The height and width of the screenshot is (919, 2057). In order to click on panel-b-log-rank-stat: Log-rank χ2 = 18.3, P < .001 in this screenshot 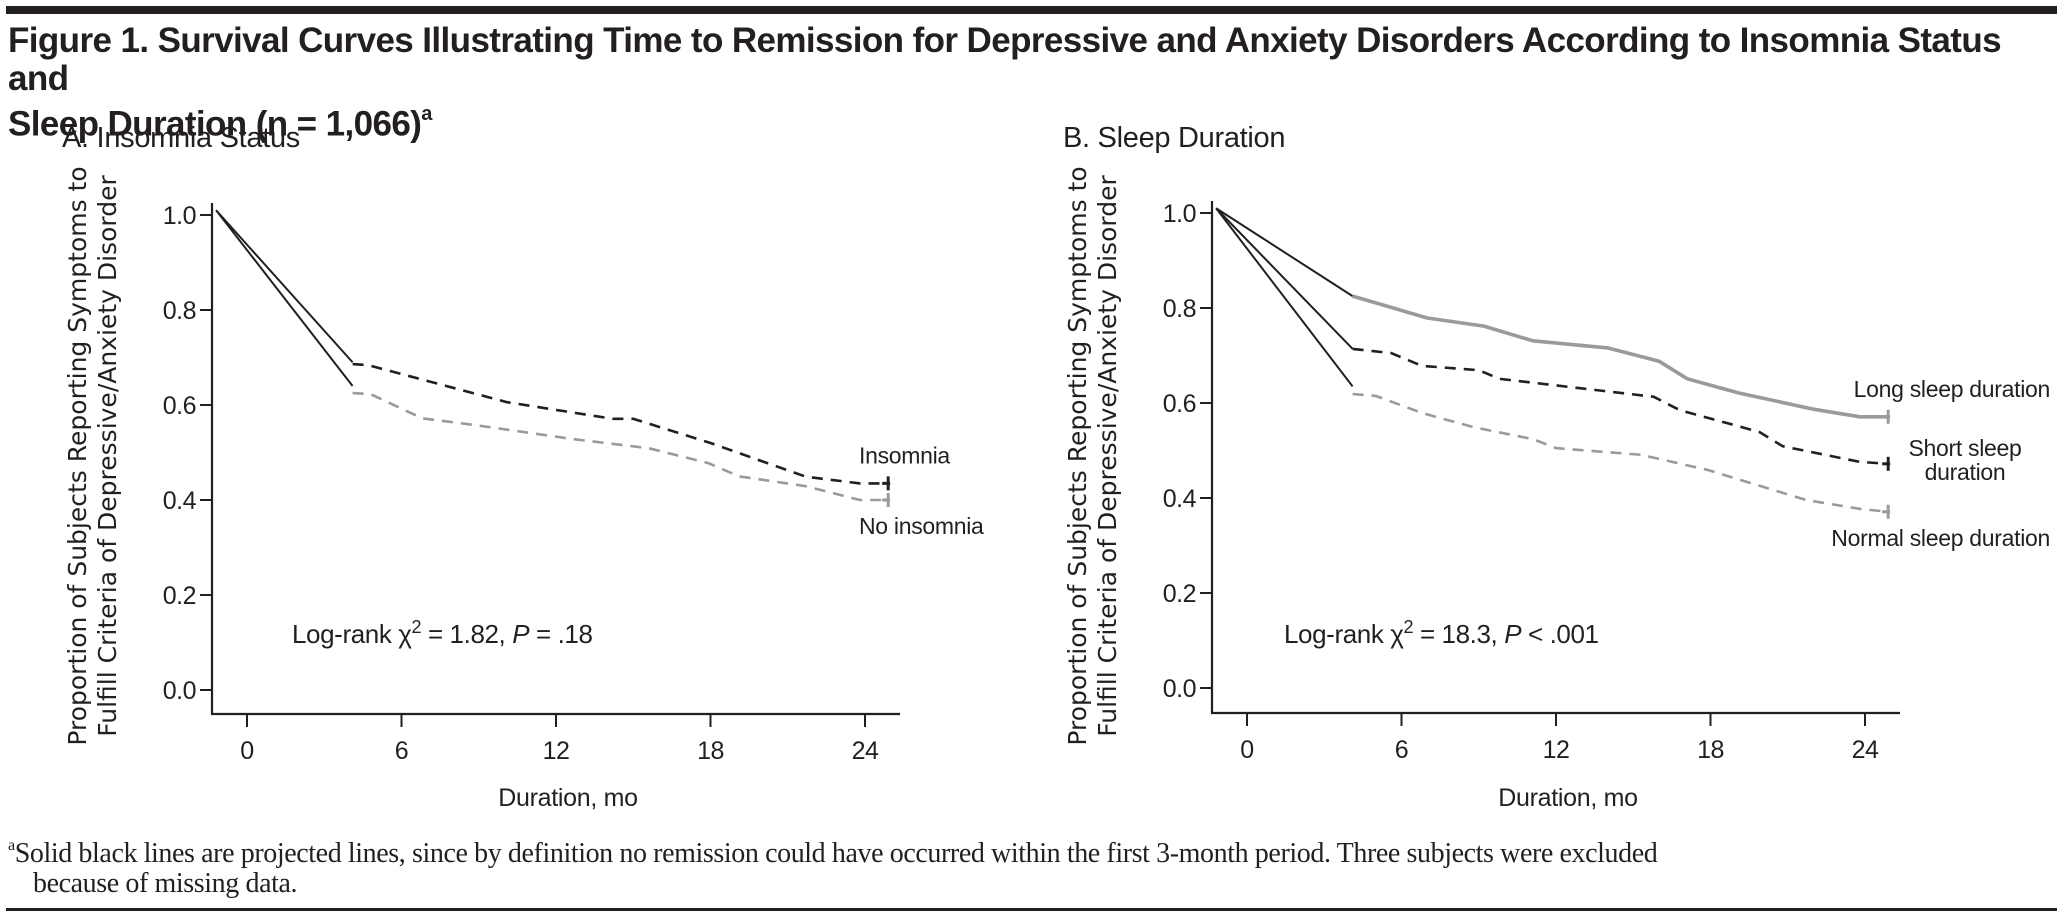, I will do `click(1441, 633)`.